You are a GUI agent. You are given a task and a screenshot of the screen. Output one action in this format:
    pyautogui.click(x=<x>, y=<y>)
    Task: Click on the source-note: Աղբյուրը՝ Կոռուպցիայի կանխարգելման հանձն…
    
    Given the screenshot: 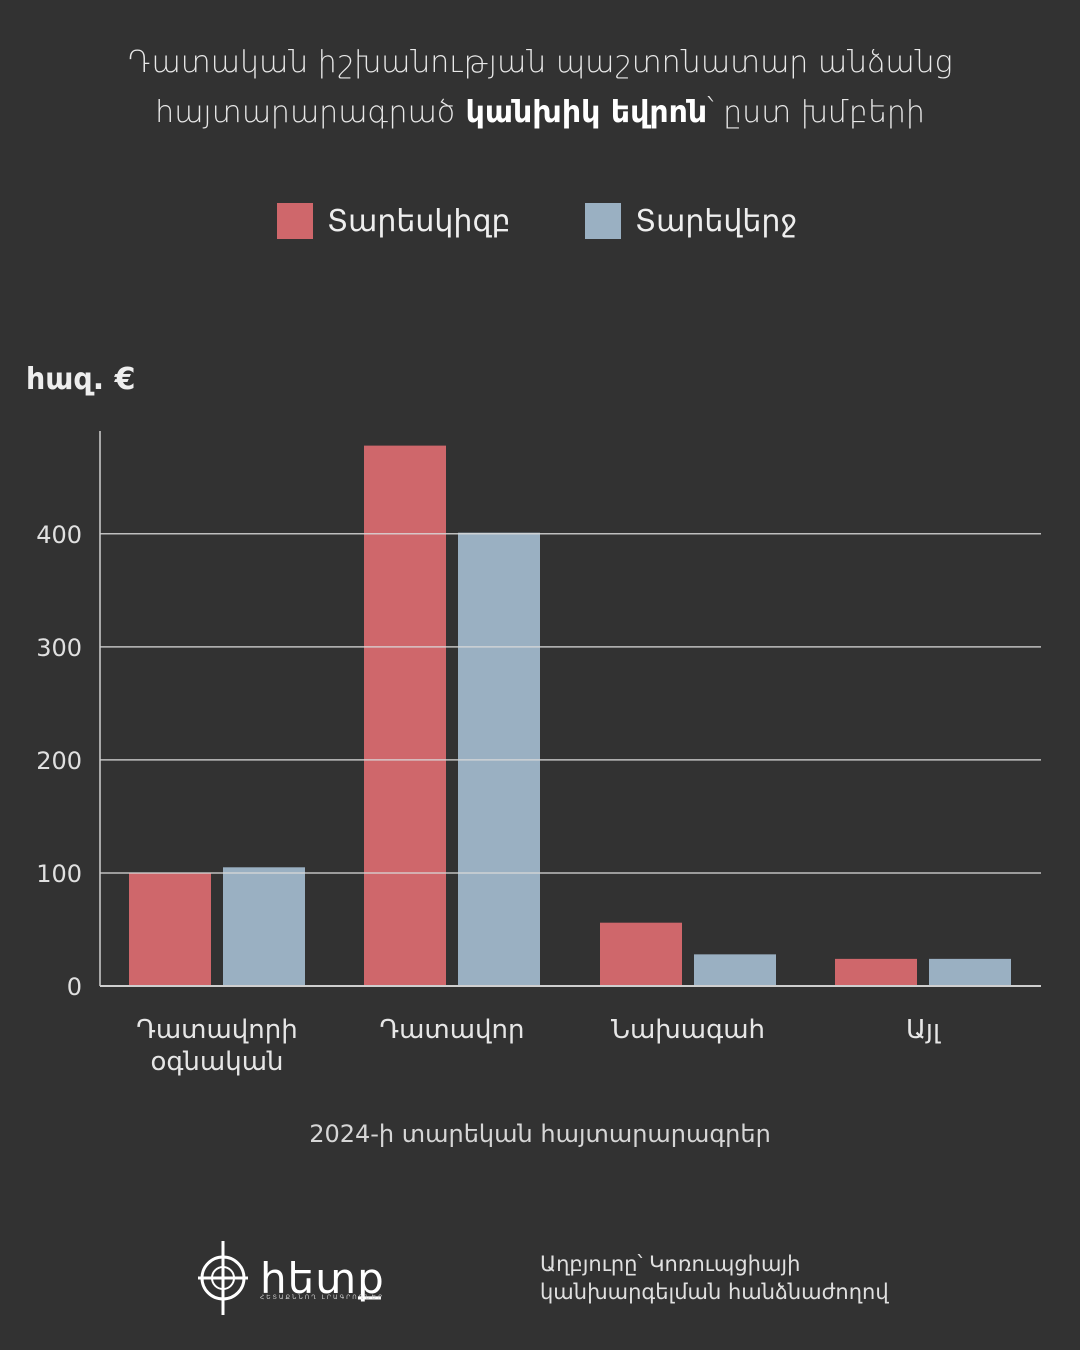 What is the action you would take?
    pyautogui.click(x=714, y=1278)
    